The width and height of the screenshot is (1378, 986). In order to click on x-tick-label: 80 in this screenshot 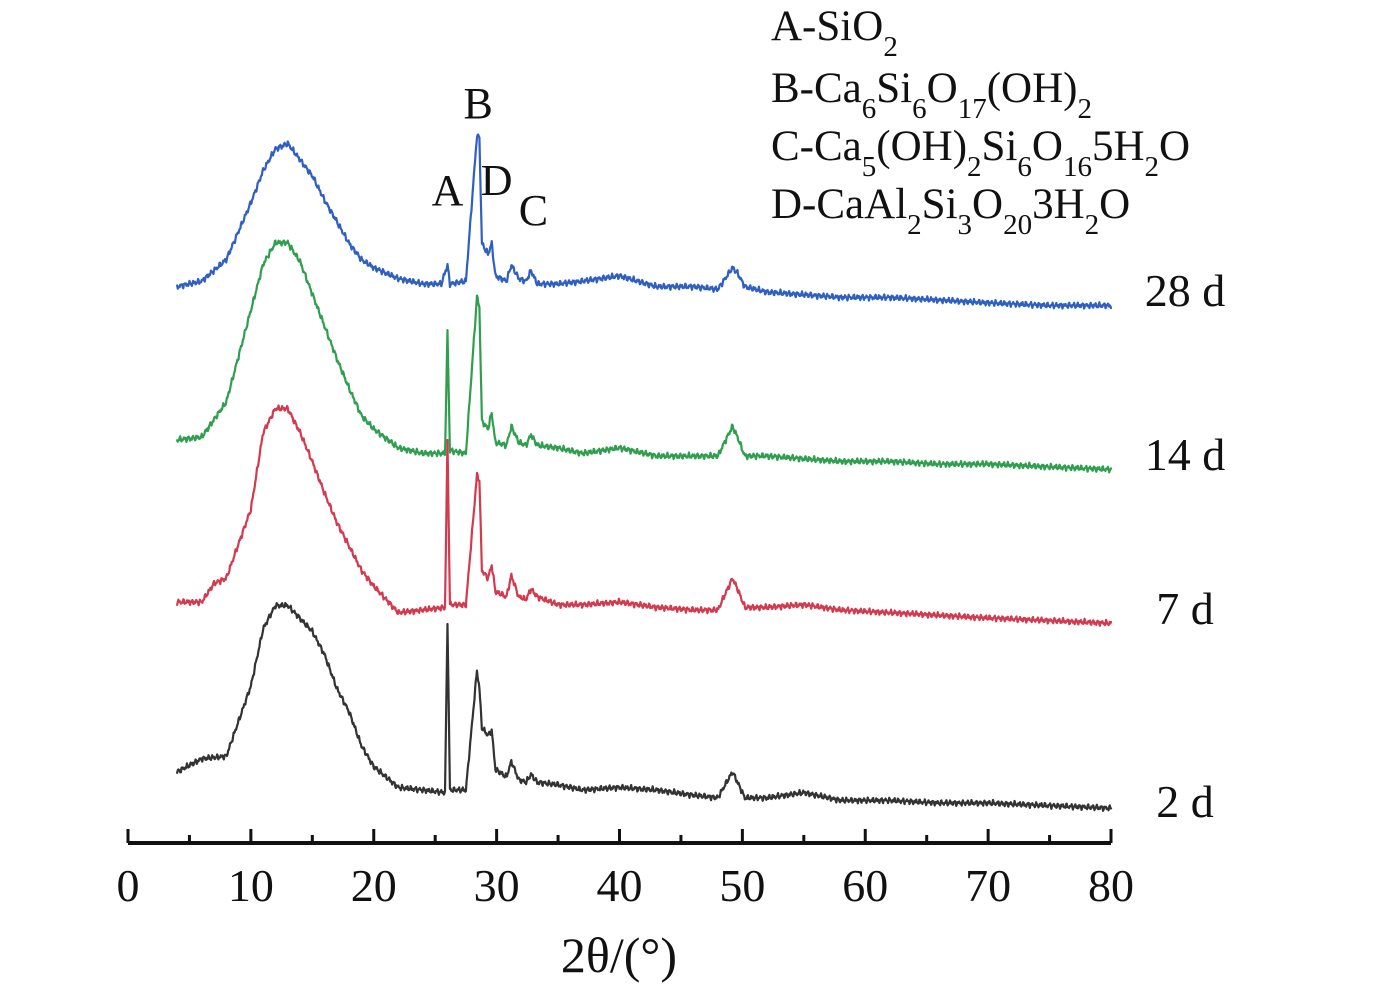, I will do `click(1111, 885)`.